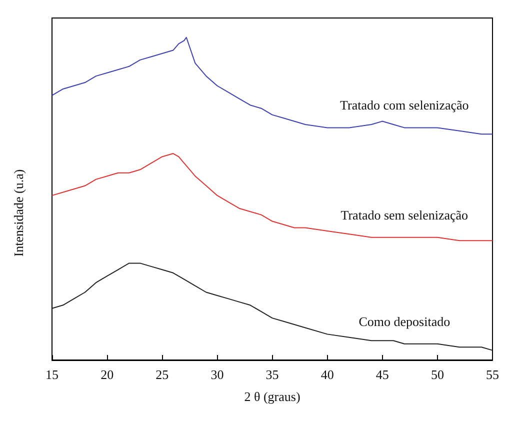 The image size is (510, 428). I want to click on x-axis-title: 2 θ (graus), so click(272, 396).